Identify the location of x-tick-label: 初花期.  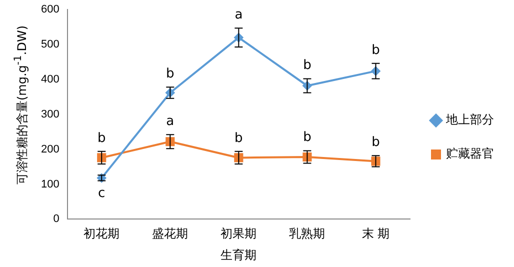
(102, 233).